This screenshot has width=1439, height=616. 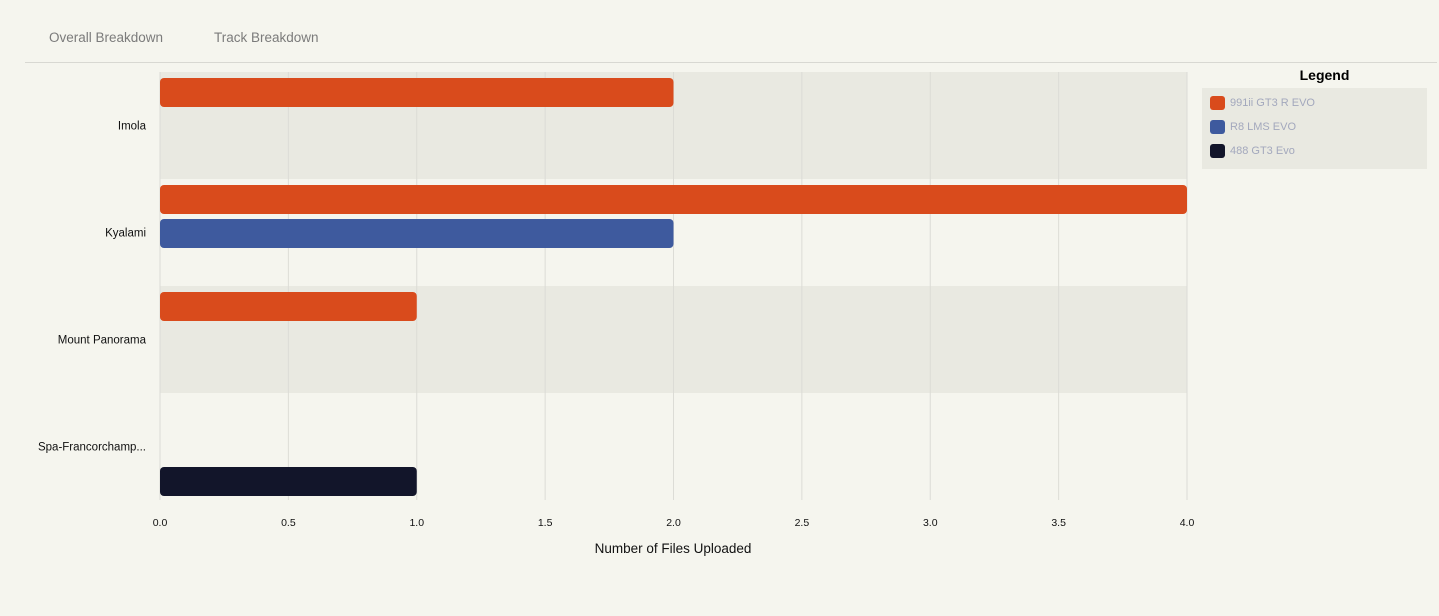 What do you see at coordinates (1314, 128) in the screenshot?
I see `legend: 991ii GT3 R EVO R8 LMS EVO 488 GT3 Evo` at bounding box center [1314, 128].